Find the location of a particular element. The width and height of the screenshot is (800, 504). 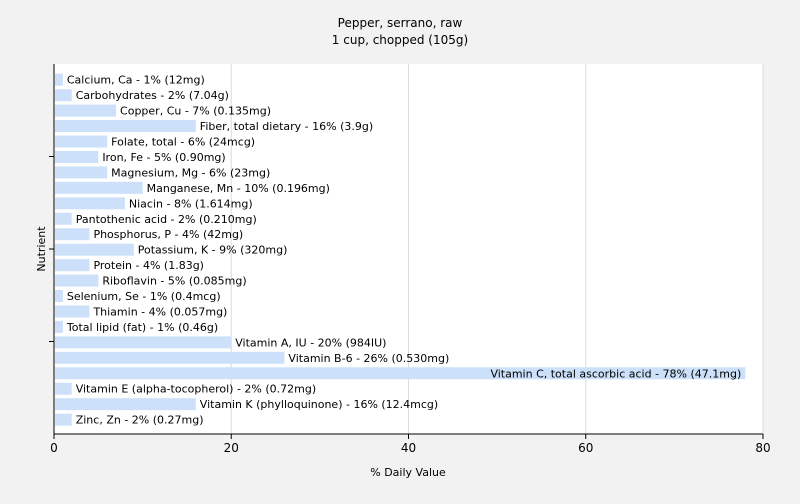

chart-subtitle: 1 cup, chopped (105g) is located at coordinates (400, 40).